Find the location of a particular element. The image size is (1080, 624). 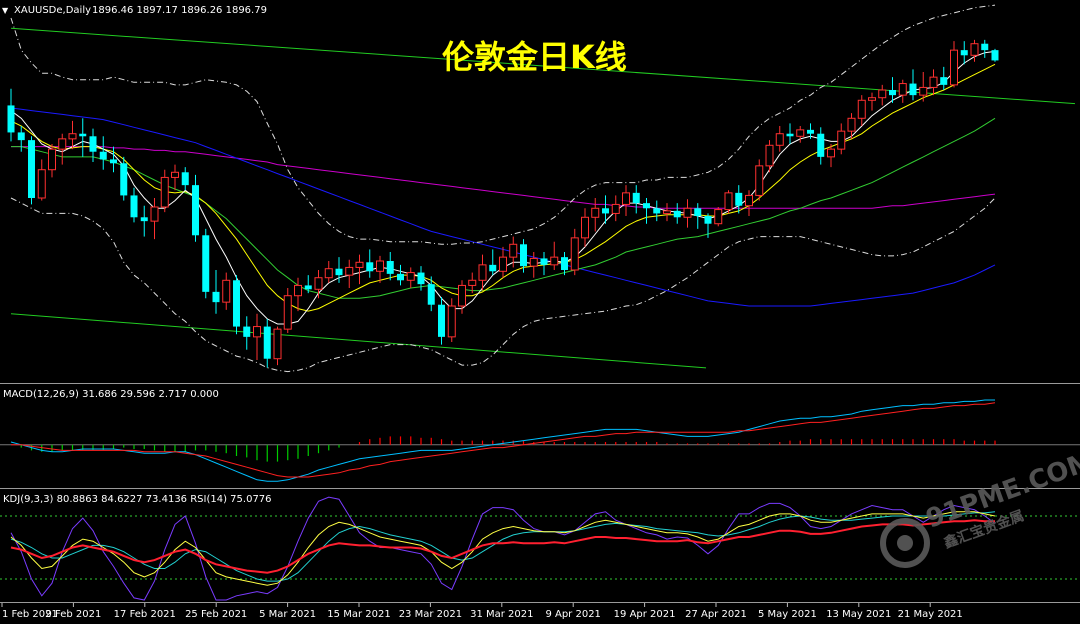

x-tick-label: 9 Feb 2021 is located at coordinates (73, 614).